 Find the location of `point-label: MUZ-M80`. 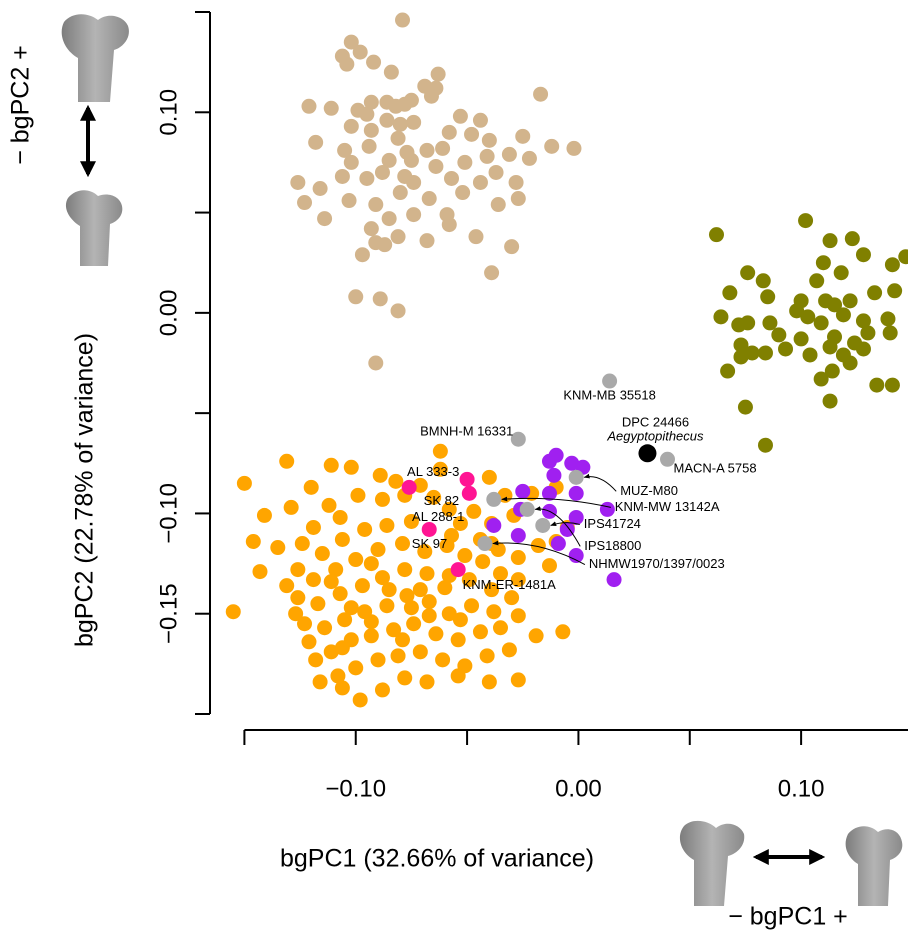

point-label: MUZ-M80 is located at coordinates (649, 490).